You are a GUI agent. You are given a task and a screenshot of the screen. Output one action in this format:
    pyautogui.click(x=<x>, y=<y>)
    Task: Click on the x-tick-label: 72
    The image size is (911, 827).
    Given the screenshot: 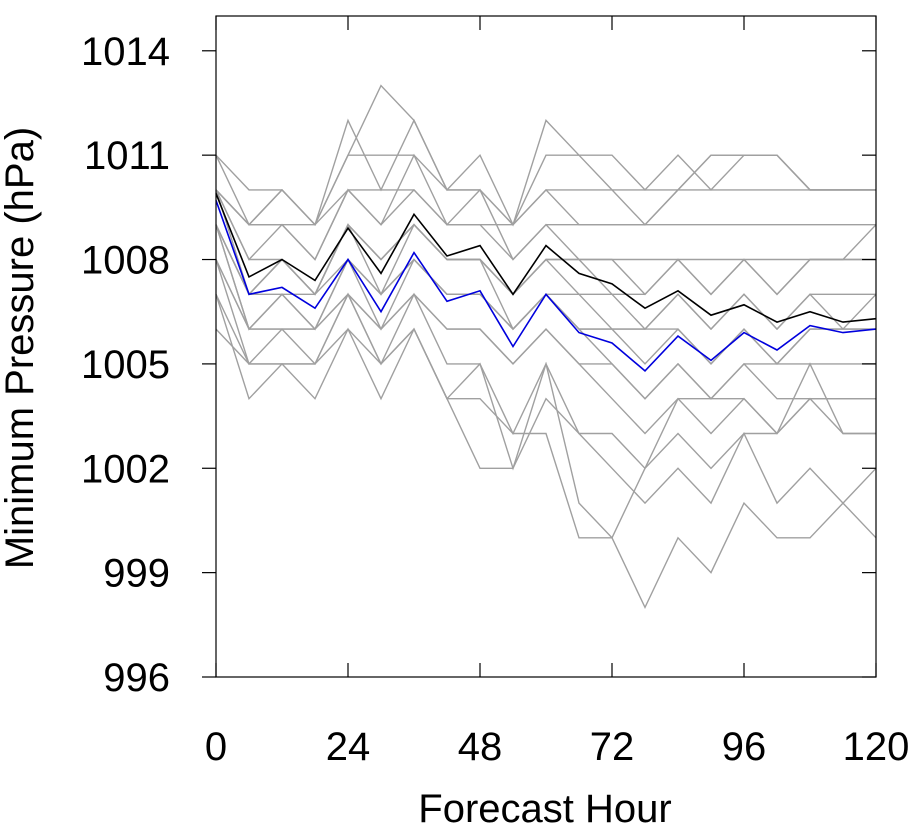 What is the action you would take?
    pyautogui.click(x=612, y=747)
    